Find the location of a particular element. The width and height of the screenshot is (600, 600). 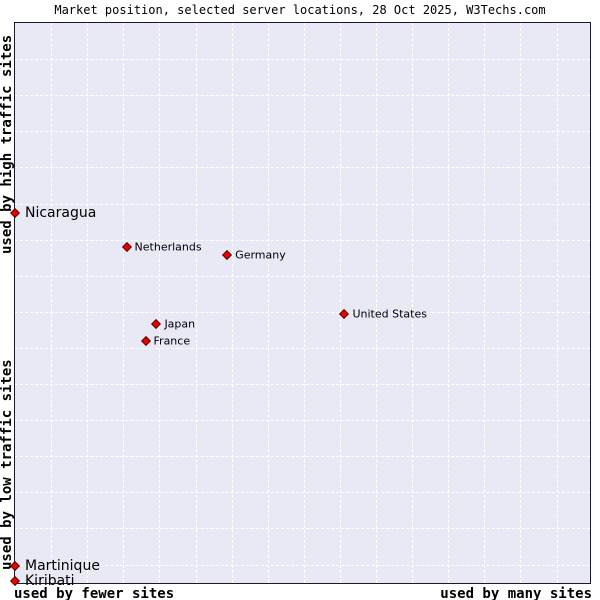

point-label: Martinique is located at coordinates (62, 566).